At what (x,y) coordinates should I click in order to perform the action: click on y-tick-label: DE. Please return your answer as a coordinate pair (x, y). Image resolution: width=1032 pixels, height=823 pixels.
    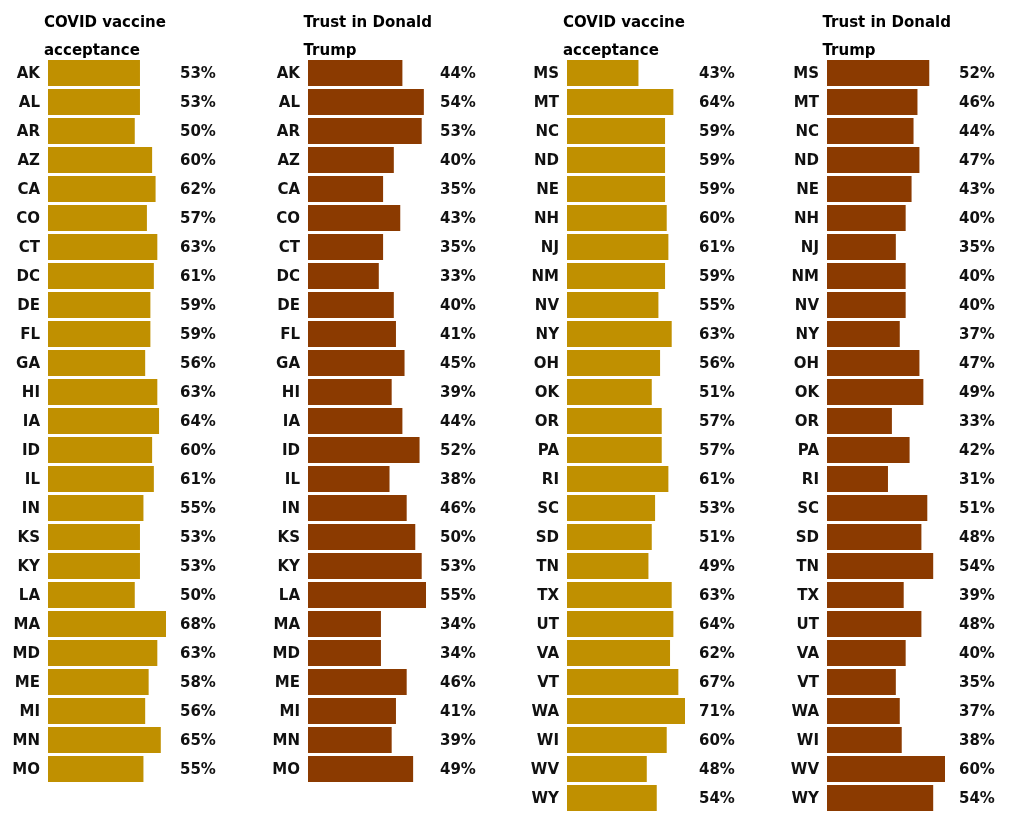
    Looking at the image, I should click on (28, 304).